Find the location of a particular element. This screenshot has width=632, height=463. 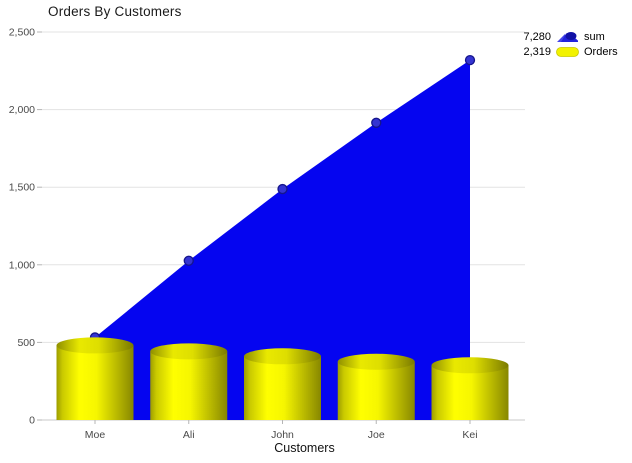

legend: 7,280 sum 2,319 Orders is located at coordinates (570, 44).